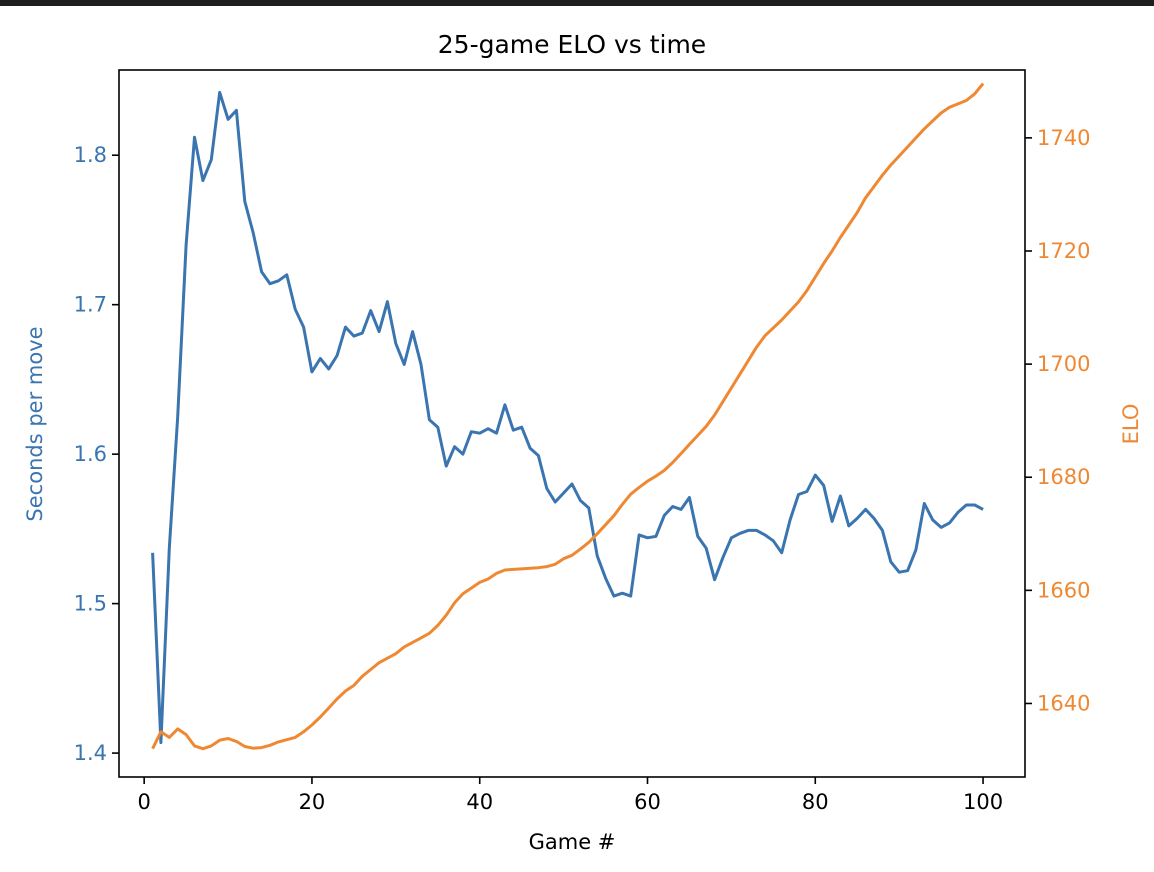 Image resolution: width=1154 pixels, height=872 pixels. I want to click on y2-tick-label: 1680, so click(1063, 477).